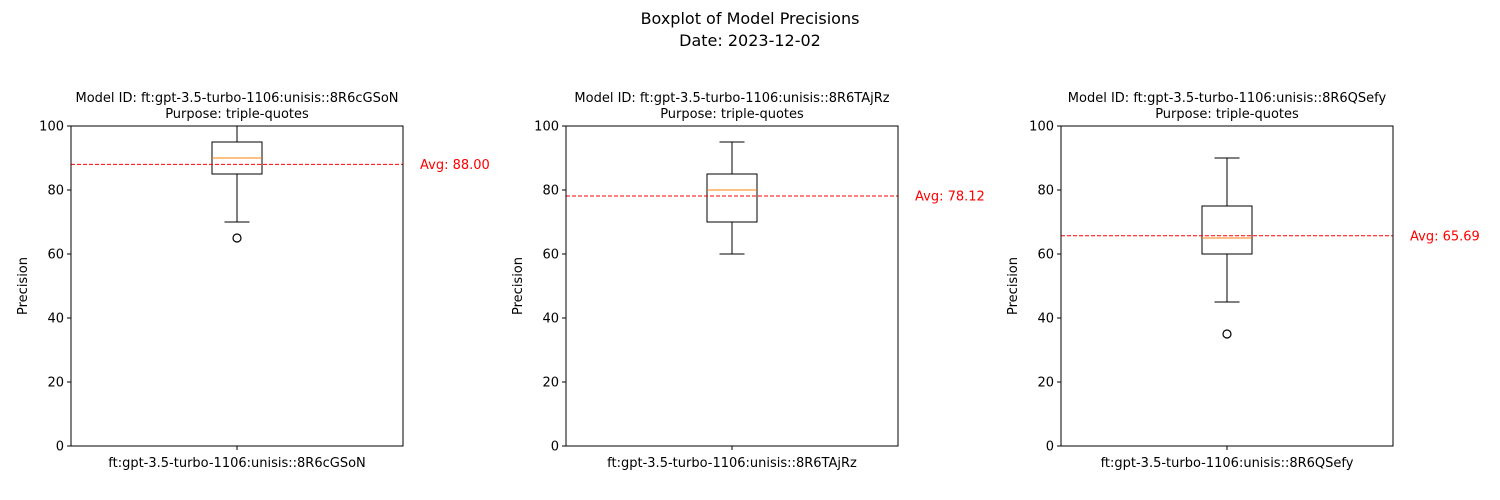  What do you see at coordinates (750, 18) in the screenshot?
I see `figure-title: Boxplot of Model Precisions` at bounding box center [750, 18].